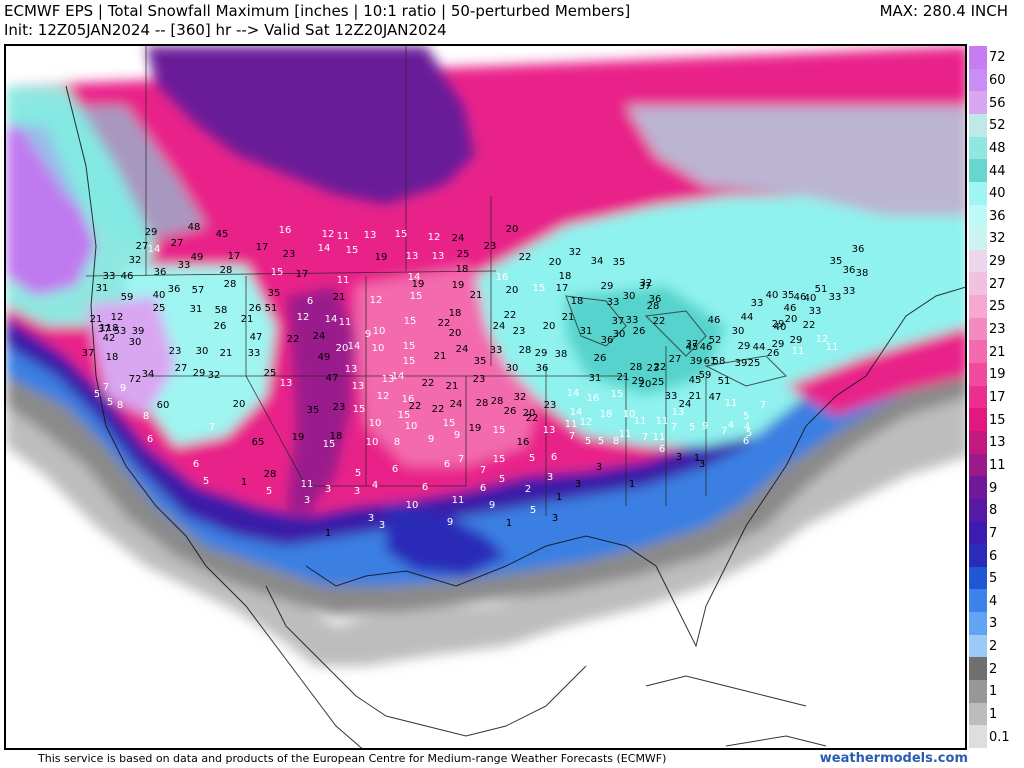  What do you see at coordinates (997, 420) in the screenshot?
I see `color-scale-label: 15` at bounding box center [997, 420].